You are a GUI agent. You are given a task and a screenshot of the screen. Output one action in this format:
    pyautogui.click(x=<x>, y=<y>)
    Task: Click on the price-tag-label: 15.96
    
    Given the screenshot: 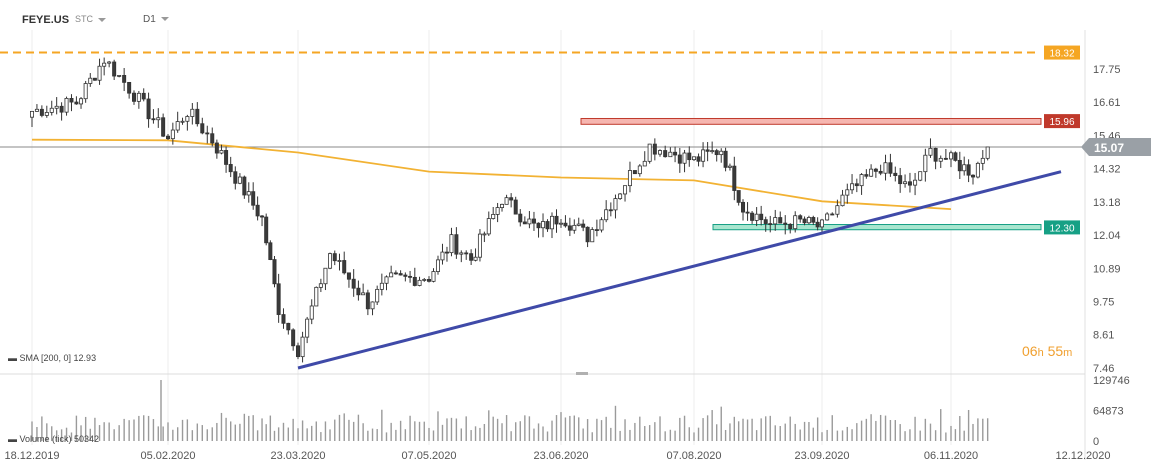 What is the action you would take?
    pyautogui.click(x=1061, y=122)
    